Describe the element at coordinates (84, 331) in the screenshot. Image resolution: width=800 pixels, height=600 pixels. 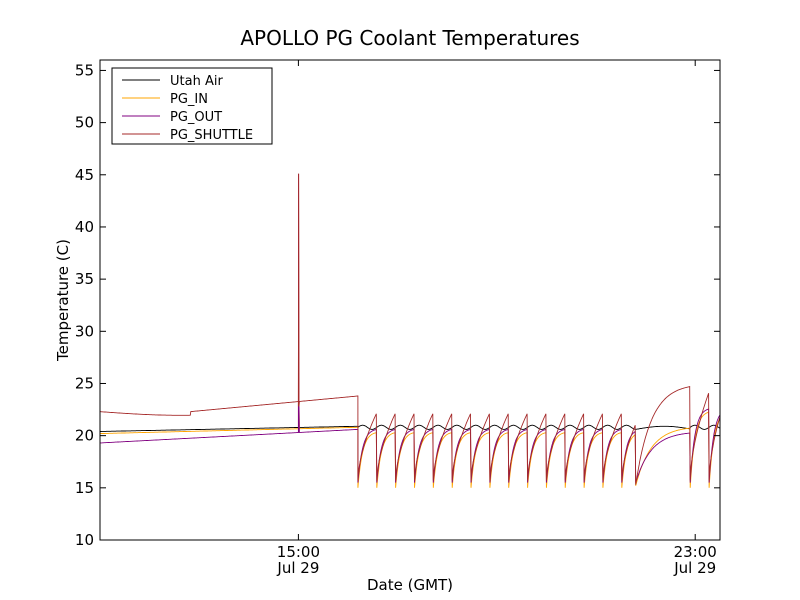
I see `y-tick-label: 30` at that location.